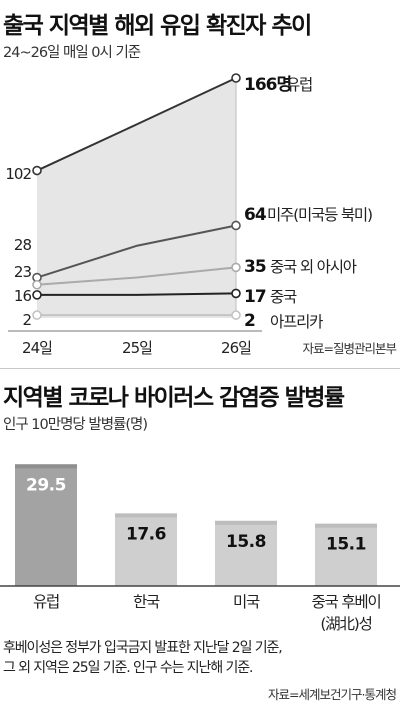  Describe the element at coordinates (283, 297) in the screenshot. I see `series-name-3: 중국` at that location.